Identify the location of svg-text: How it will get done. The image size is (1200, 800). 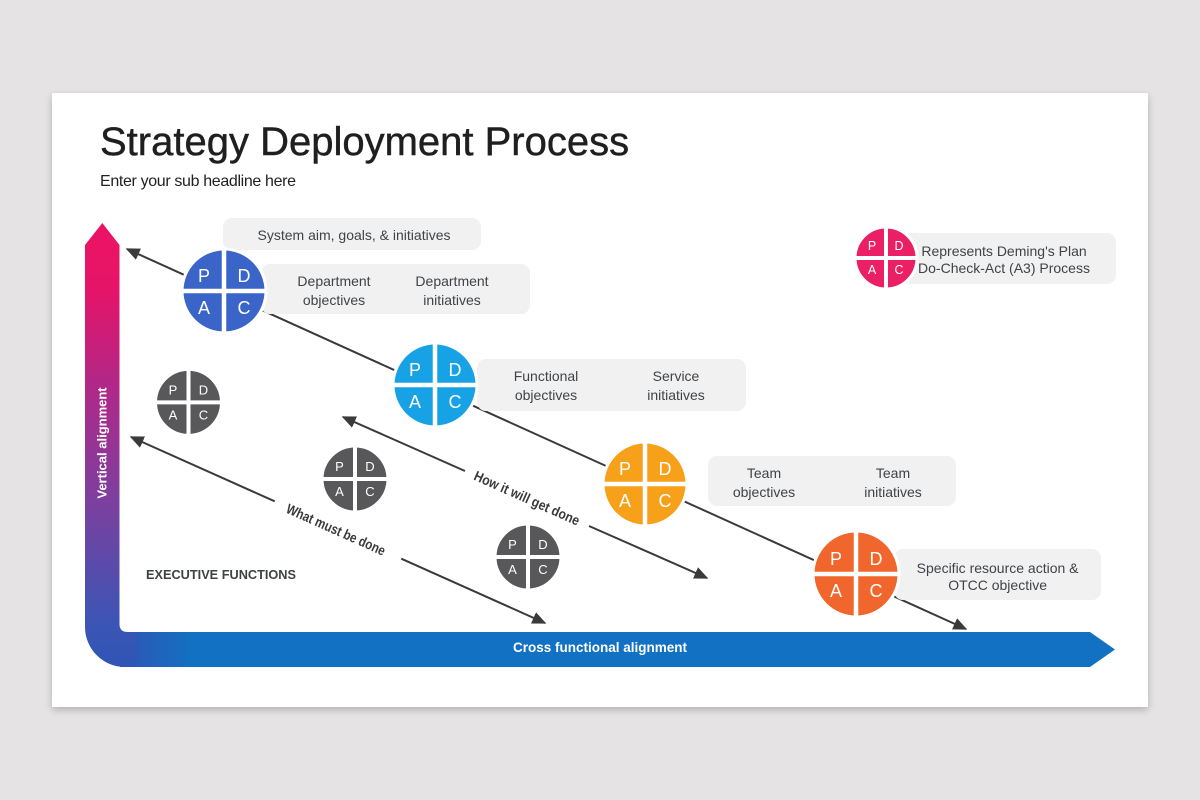
(527, 498).